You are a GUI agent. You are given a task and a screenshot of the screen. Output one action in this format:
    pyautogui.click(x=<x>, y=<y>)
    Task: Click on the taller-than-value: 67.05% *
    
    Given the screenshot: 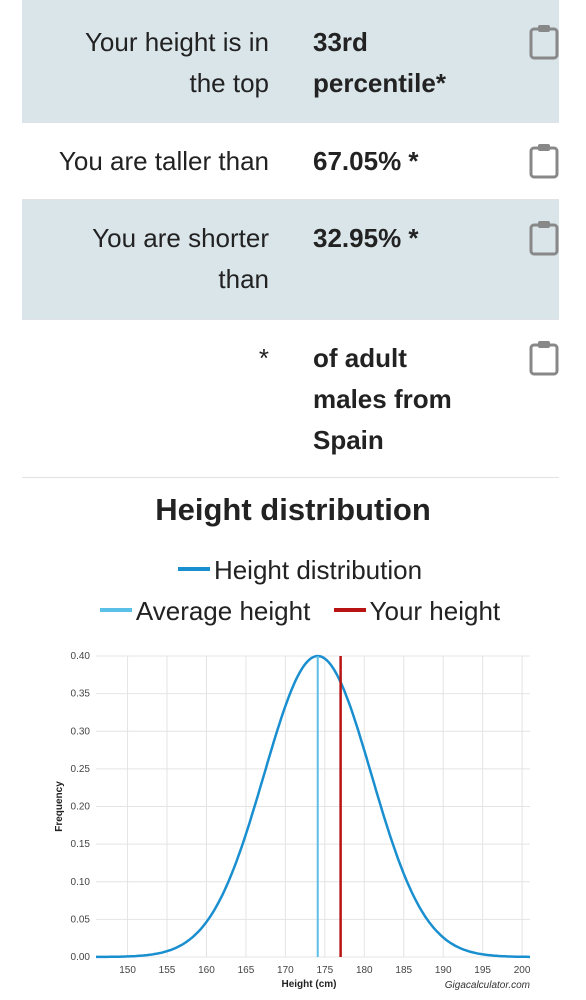 What is the action you would take?
    pyautogui.click(x=366, y=161)
    